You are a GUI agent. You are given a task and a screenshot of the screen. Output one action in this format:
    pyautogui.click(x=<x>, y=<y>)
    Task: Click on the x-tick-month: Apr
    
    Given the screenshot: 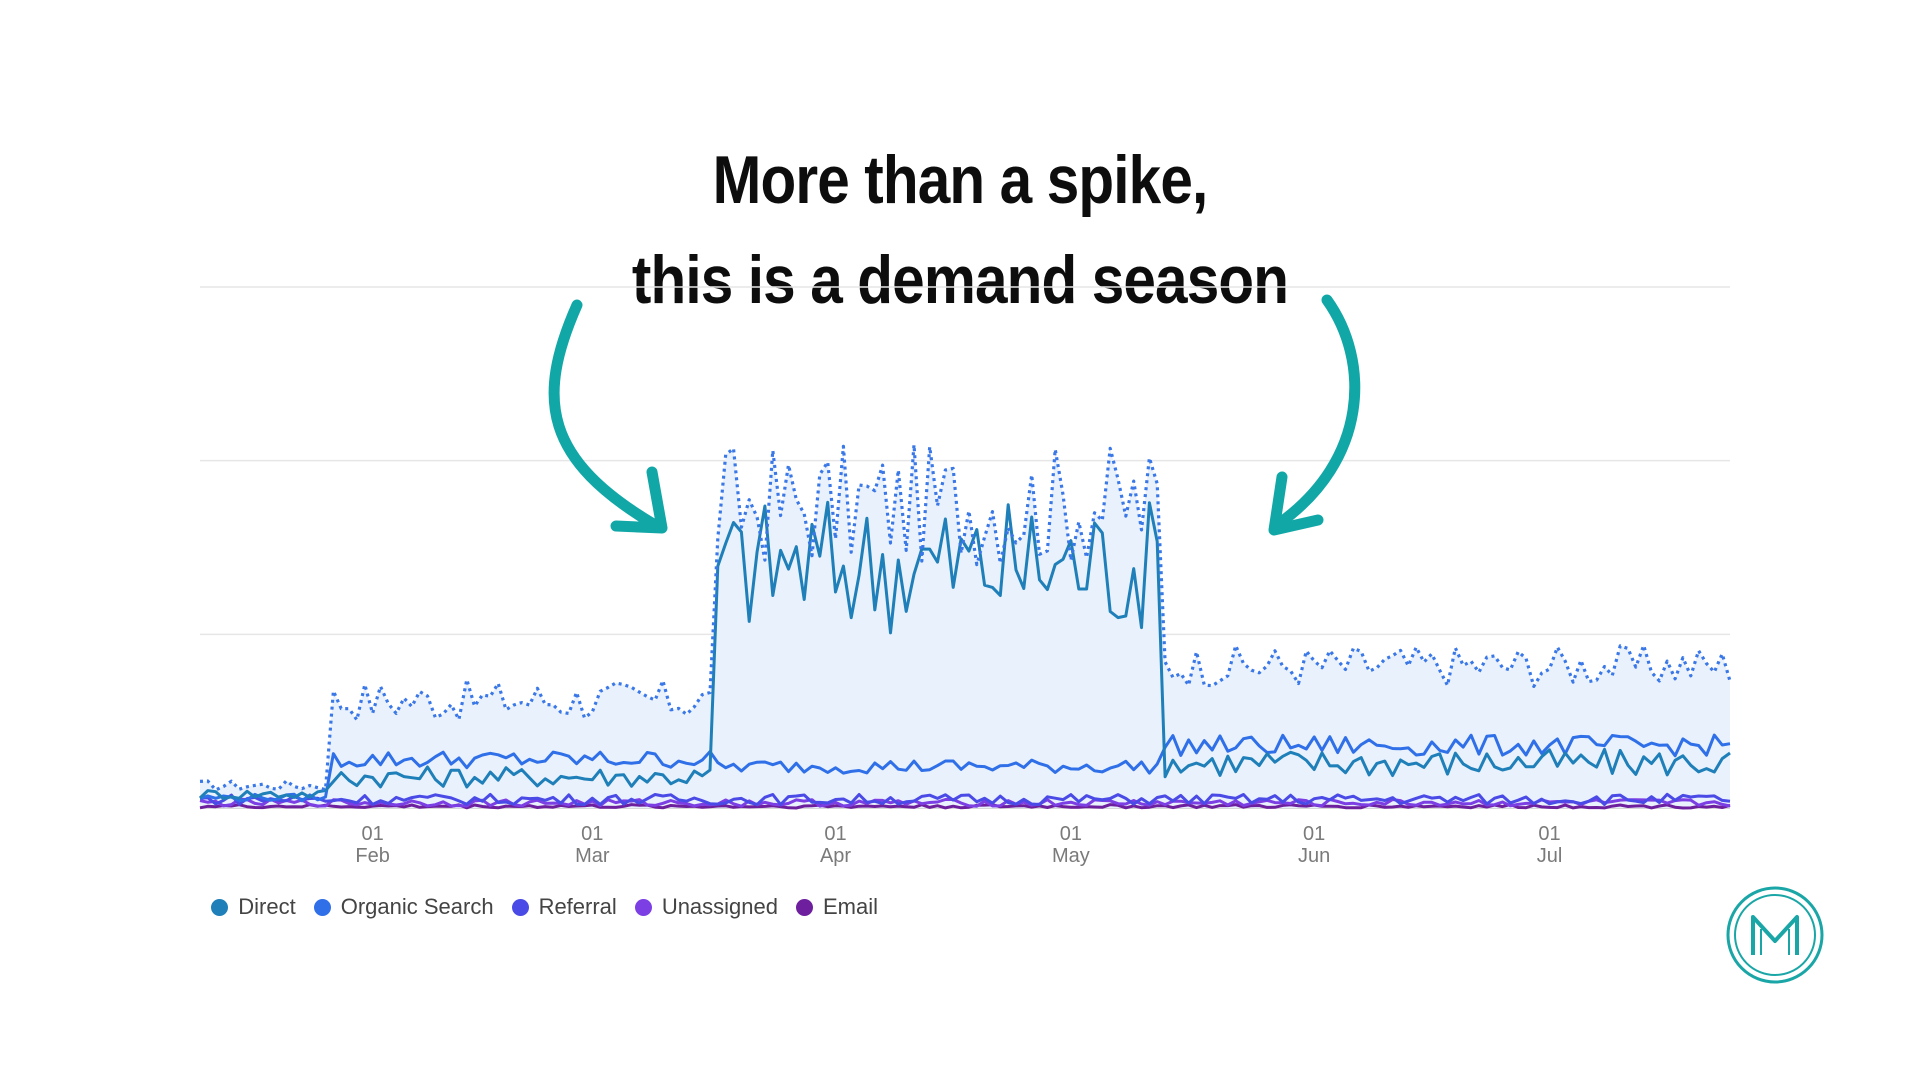 What is the action you would take?
    pyautogui.click(x=835, y=856)
    